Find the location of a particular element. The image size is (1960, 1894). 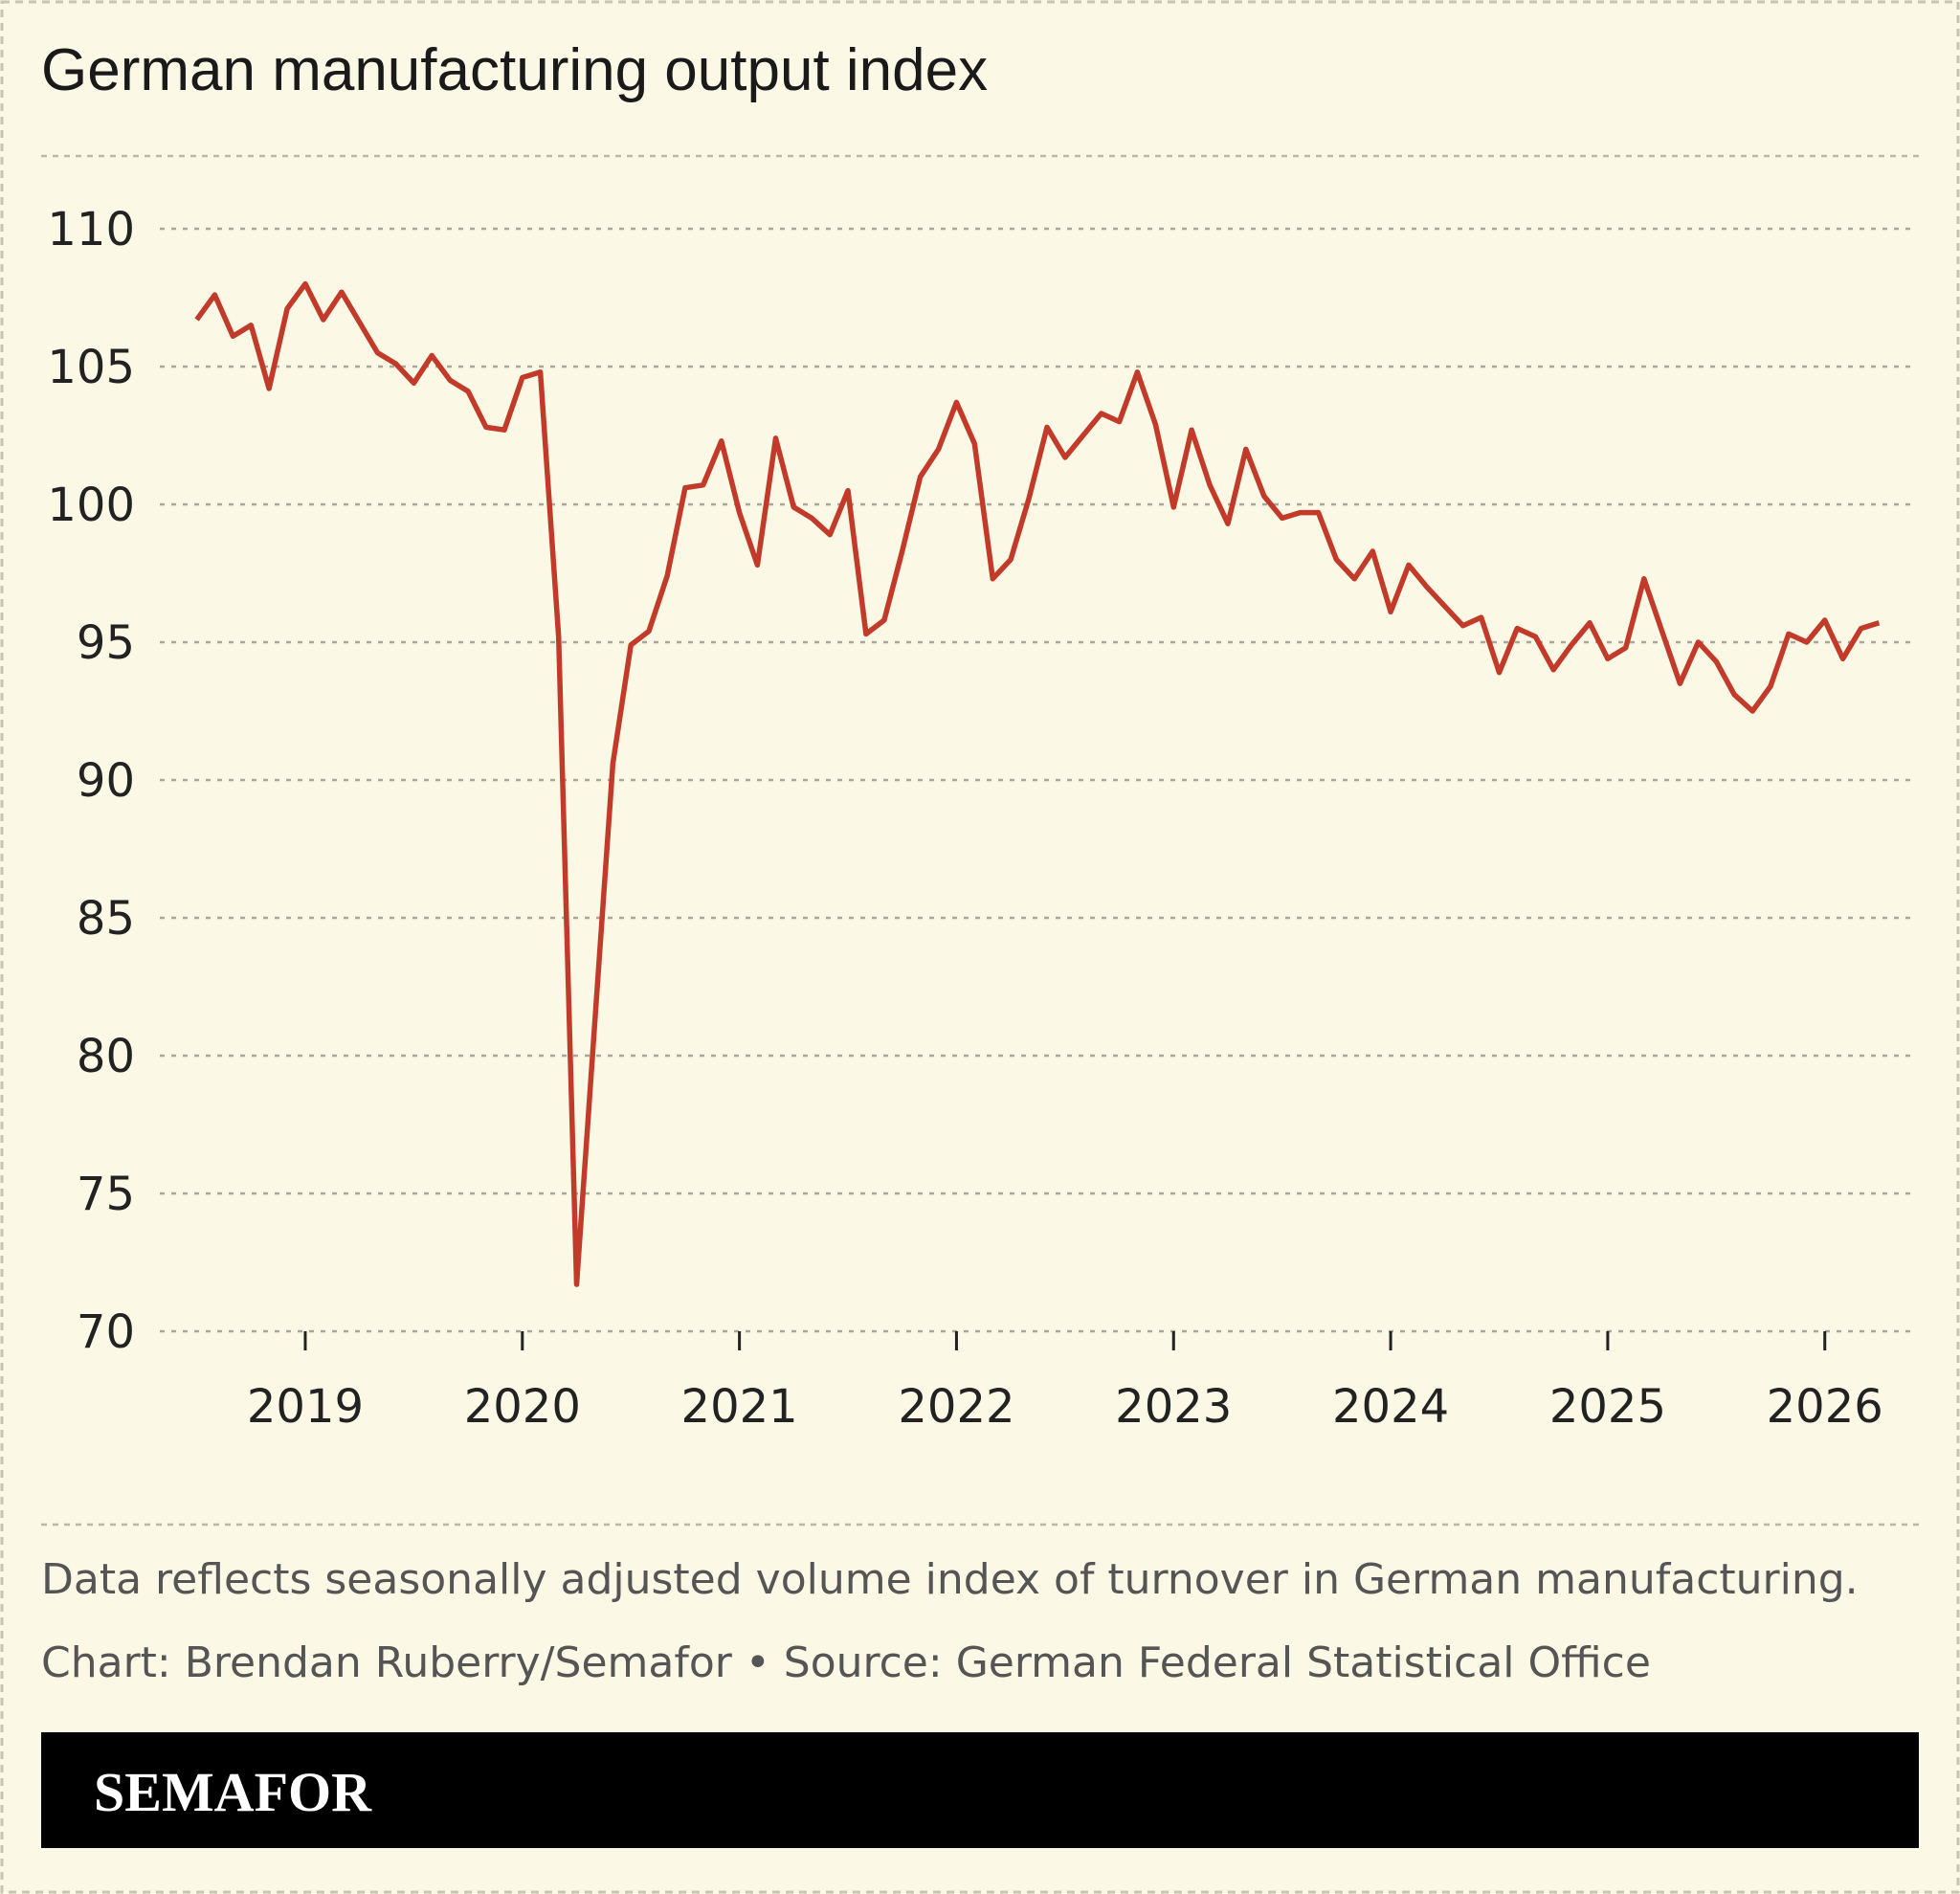

x-tick-label: 2020 is located at coordinates (522, 1407).